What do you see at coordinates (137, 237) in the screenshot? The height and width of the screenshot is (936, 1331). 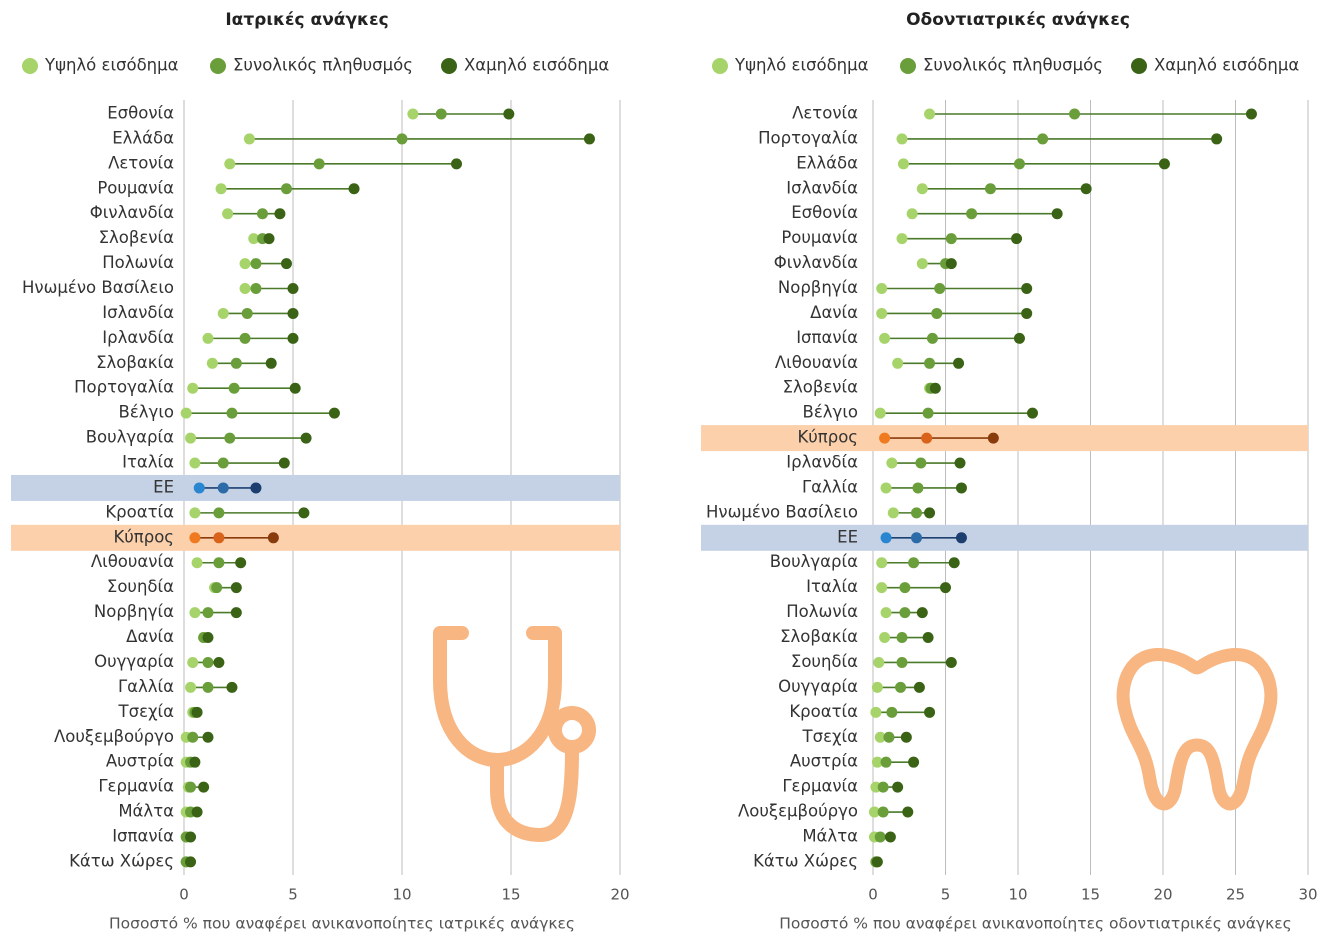 I see `category-label: Σλοβενία` at bounding box center [137, 237].